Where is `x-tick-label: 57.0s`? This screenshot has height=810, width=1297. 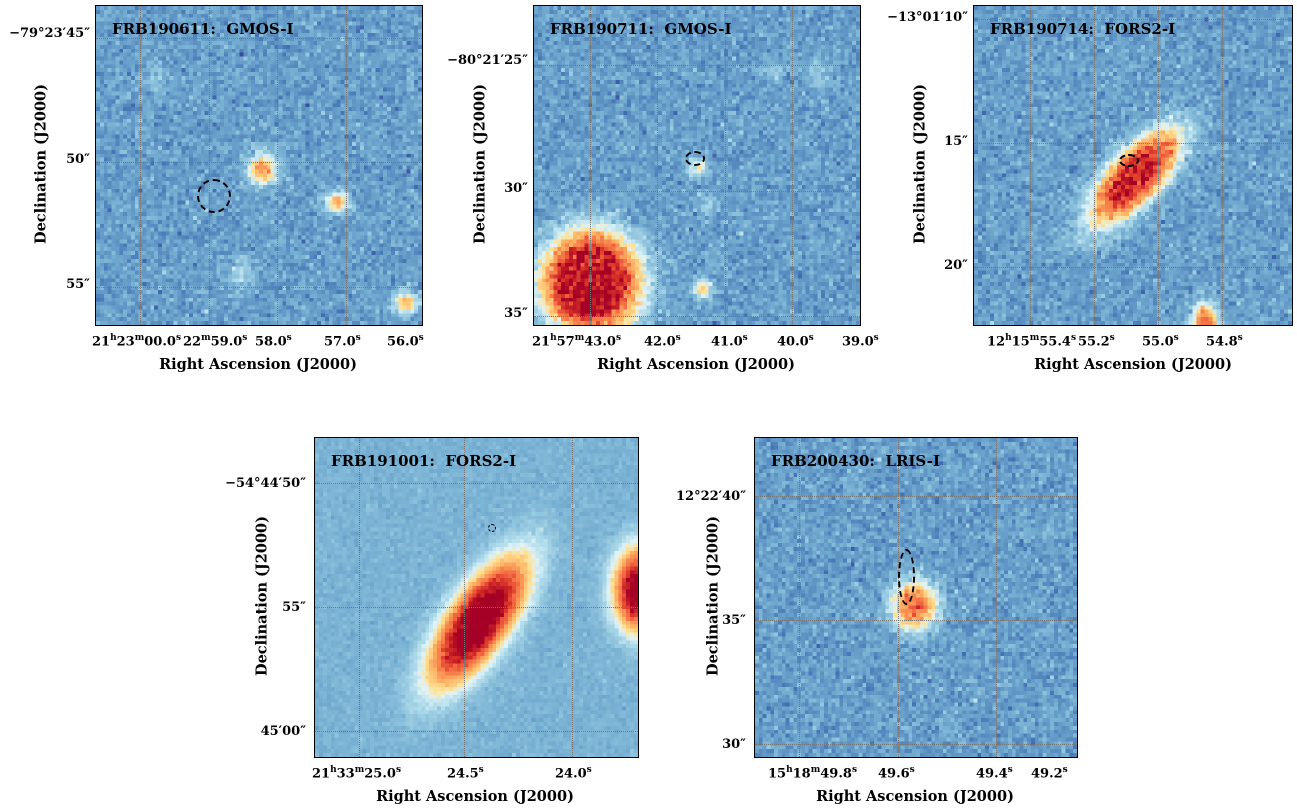 x-tick-label: 57.0s is located at coordinates (342, 341).